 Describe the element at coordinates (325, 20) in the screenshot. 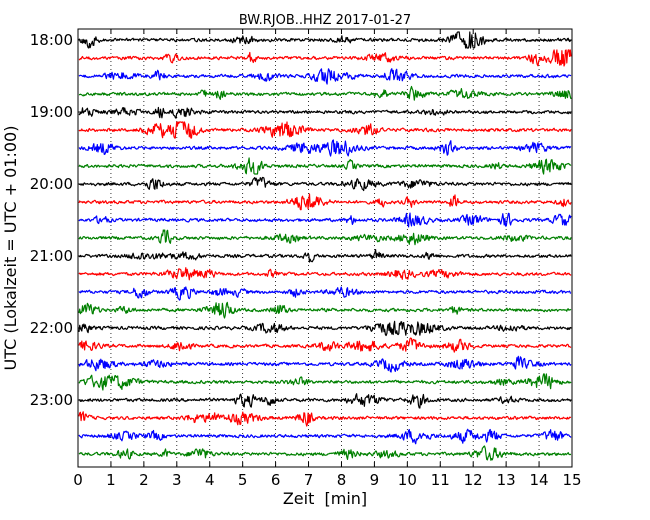

I see `chart-title: BW.RJOB..HHZ 2017-01-27` at that location.